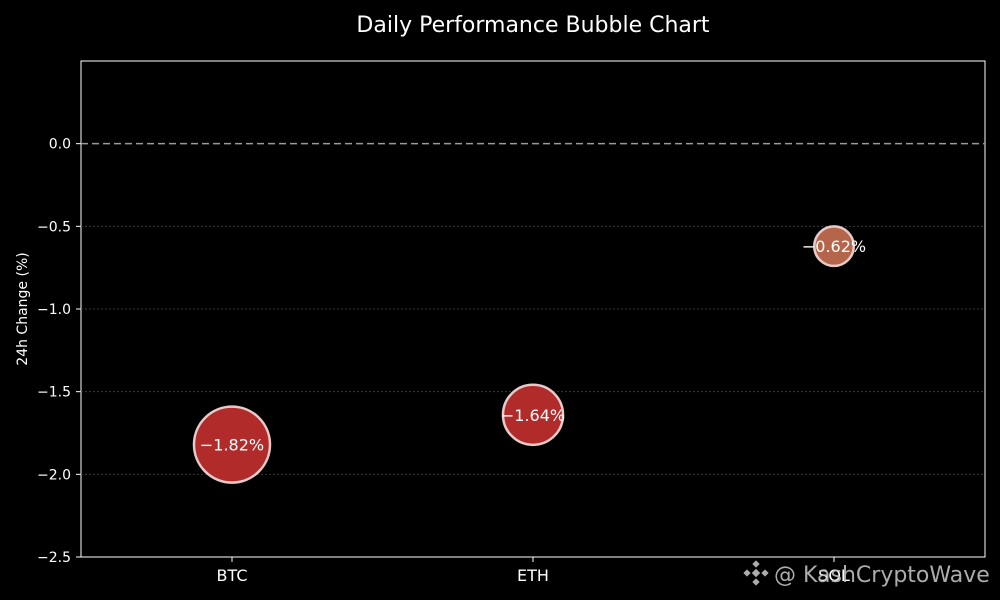 The image size is (1000, 600). What do you see at coordinates (756, 573) in the screenshot?
I see `binance-diamond-icon` at bounding box center [756, 573].